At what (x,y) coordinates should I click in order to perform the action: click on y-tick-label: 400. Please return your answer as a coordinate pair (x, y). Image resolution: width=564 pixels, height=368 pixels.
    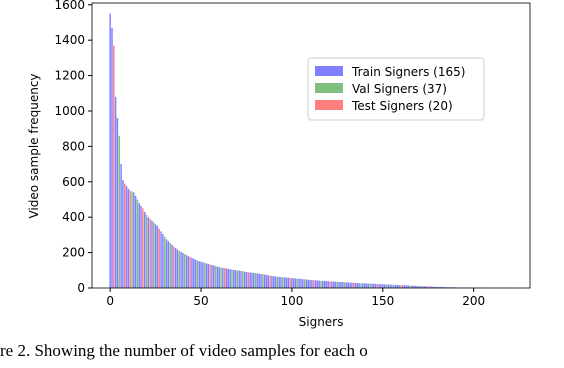
    Looking at the image, I should click on (73, 217).